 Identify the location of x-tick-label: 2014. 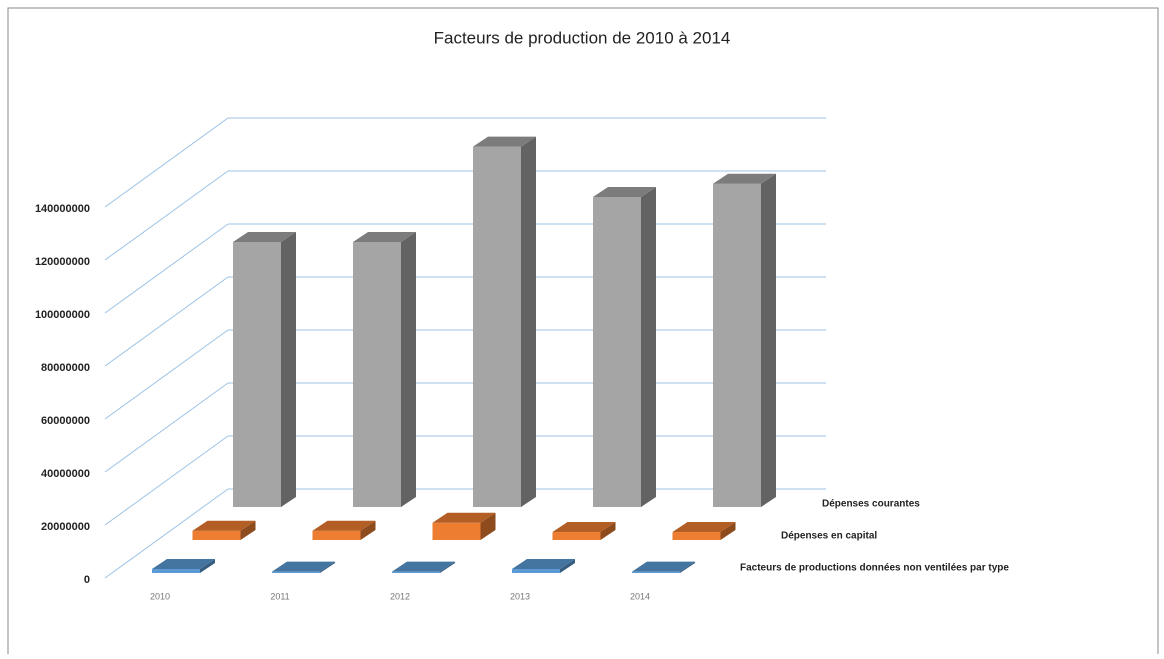
(640, 596).